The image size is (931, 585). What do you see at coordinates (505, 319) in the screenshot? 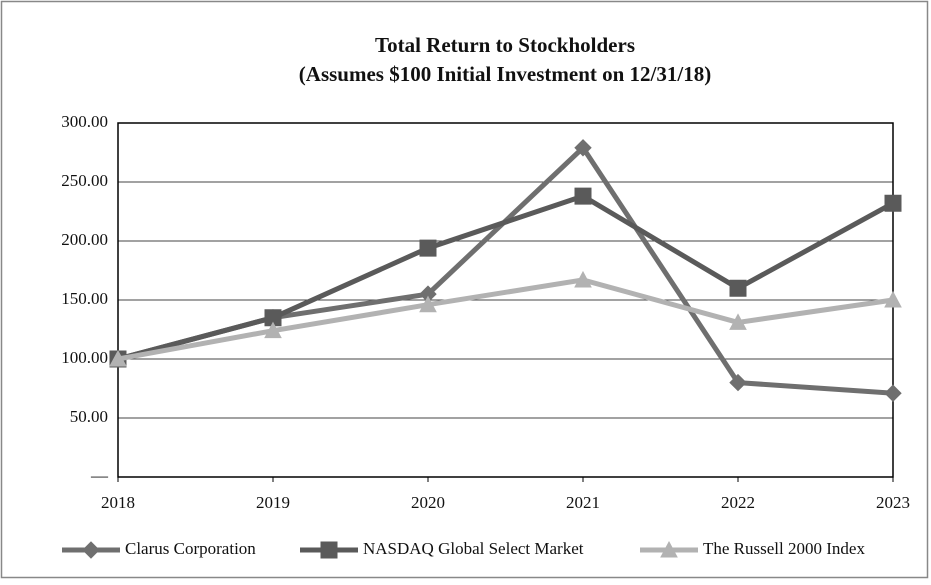
I see `series-line` at bounding box center [505, 319].